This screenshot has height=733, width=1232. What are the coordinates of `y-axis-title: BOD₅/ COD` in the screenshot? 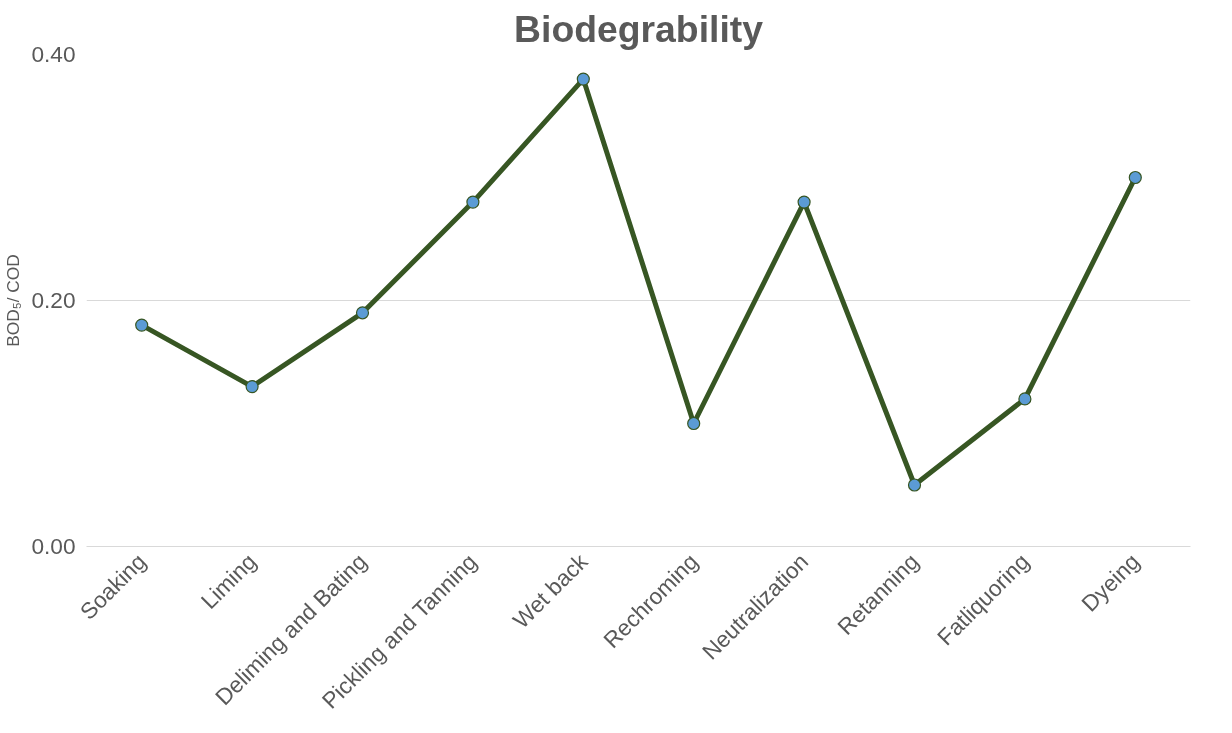 It's located at (13, 300).